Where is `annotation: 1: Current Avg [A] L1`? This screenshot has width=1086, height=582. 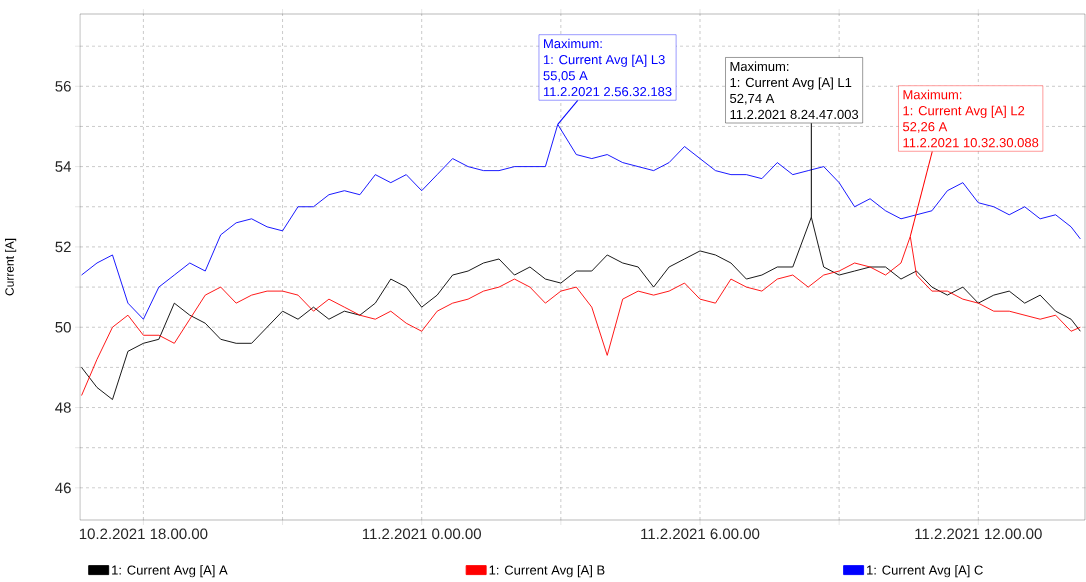
annotation: 1: Current Avg [A] L1 is located at coordinates (791, 83).